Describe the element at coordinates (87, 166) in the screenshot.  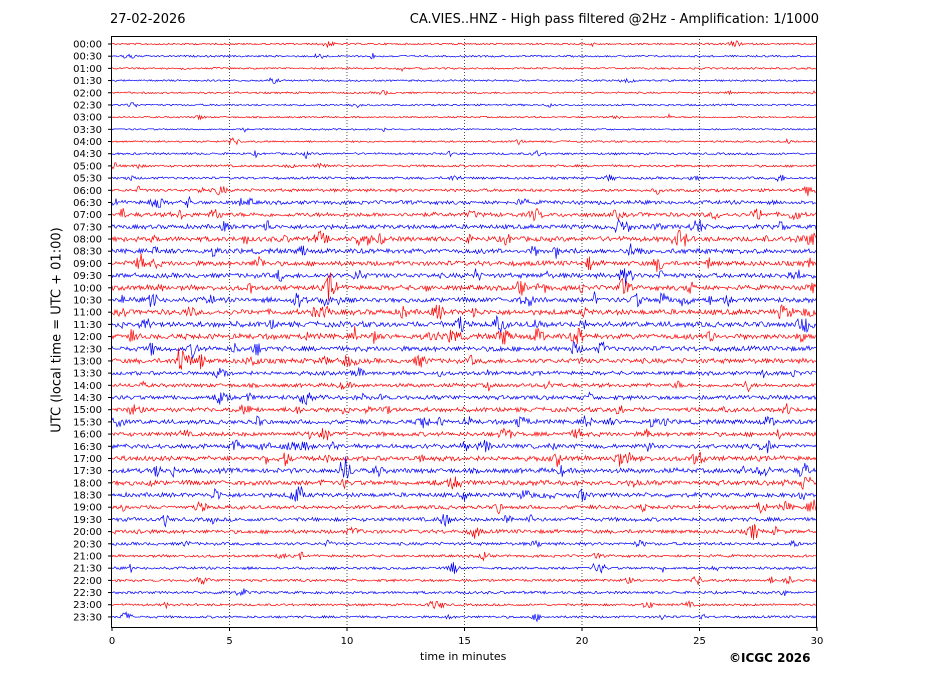
I see `y-tick-label: 05:00` at that location.